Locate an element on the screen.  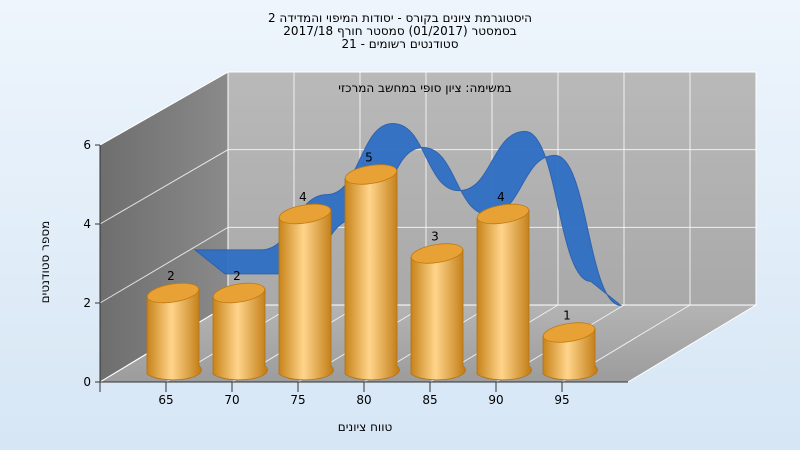
y-tick-label: 0 is located at coordinates (87, 382).